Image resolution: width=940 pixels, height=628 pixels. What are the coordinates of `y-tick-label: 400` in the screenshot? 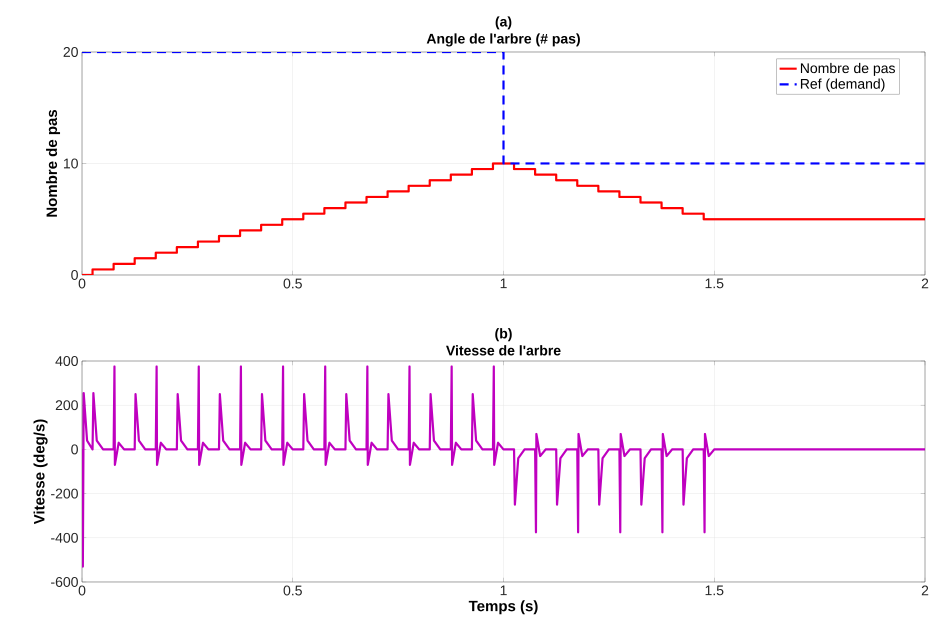 It's located at (66, 361).